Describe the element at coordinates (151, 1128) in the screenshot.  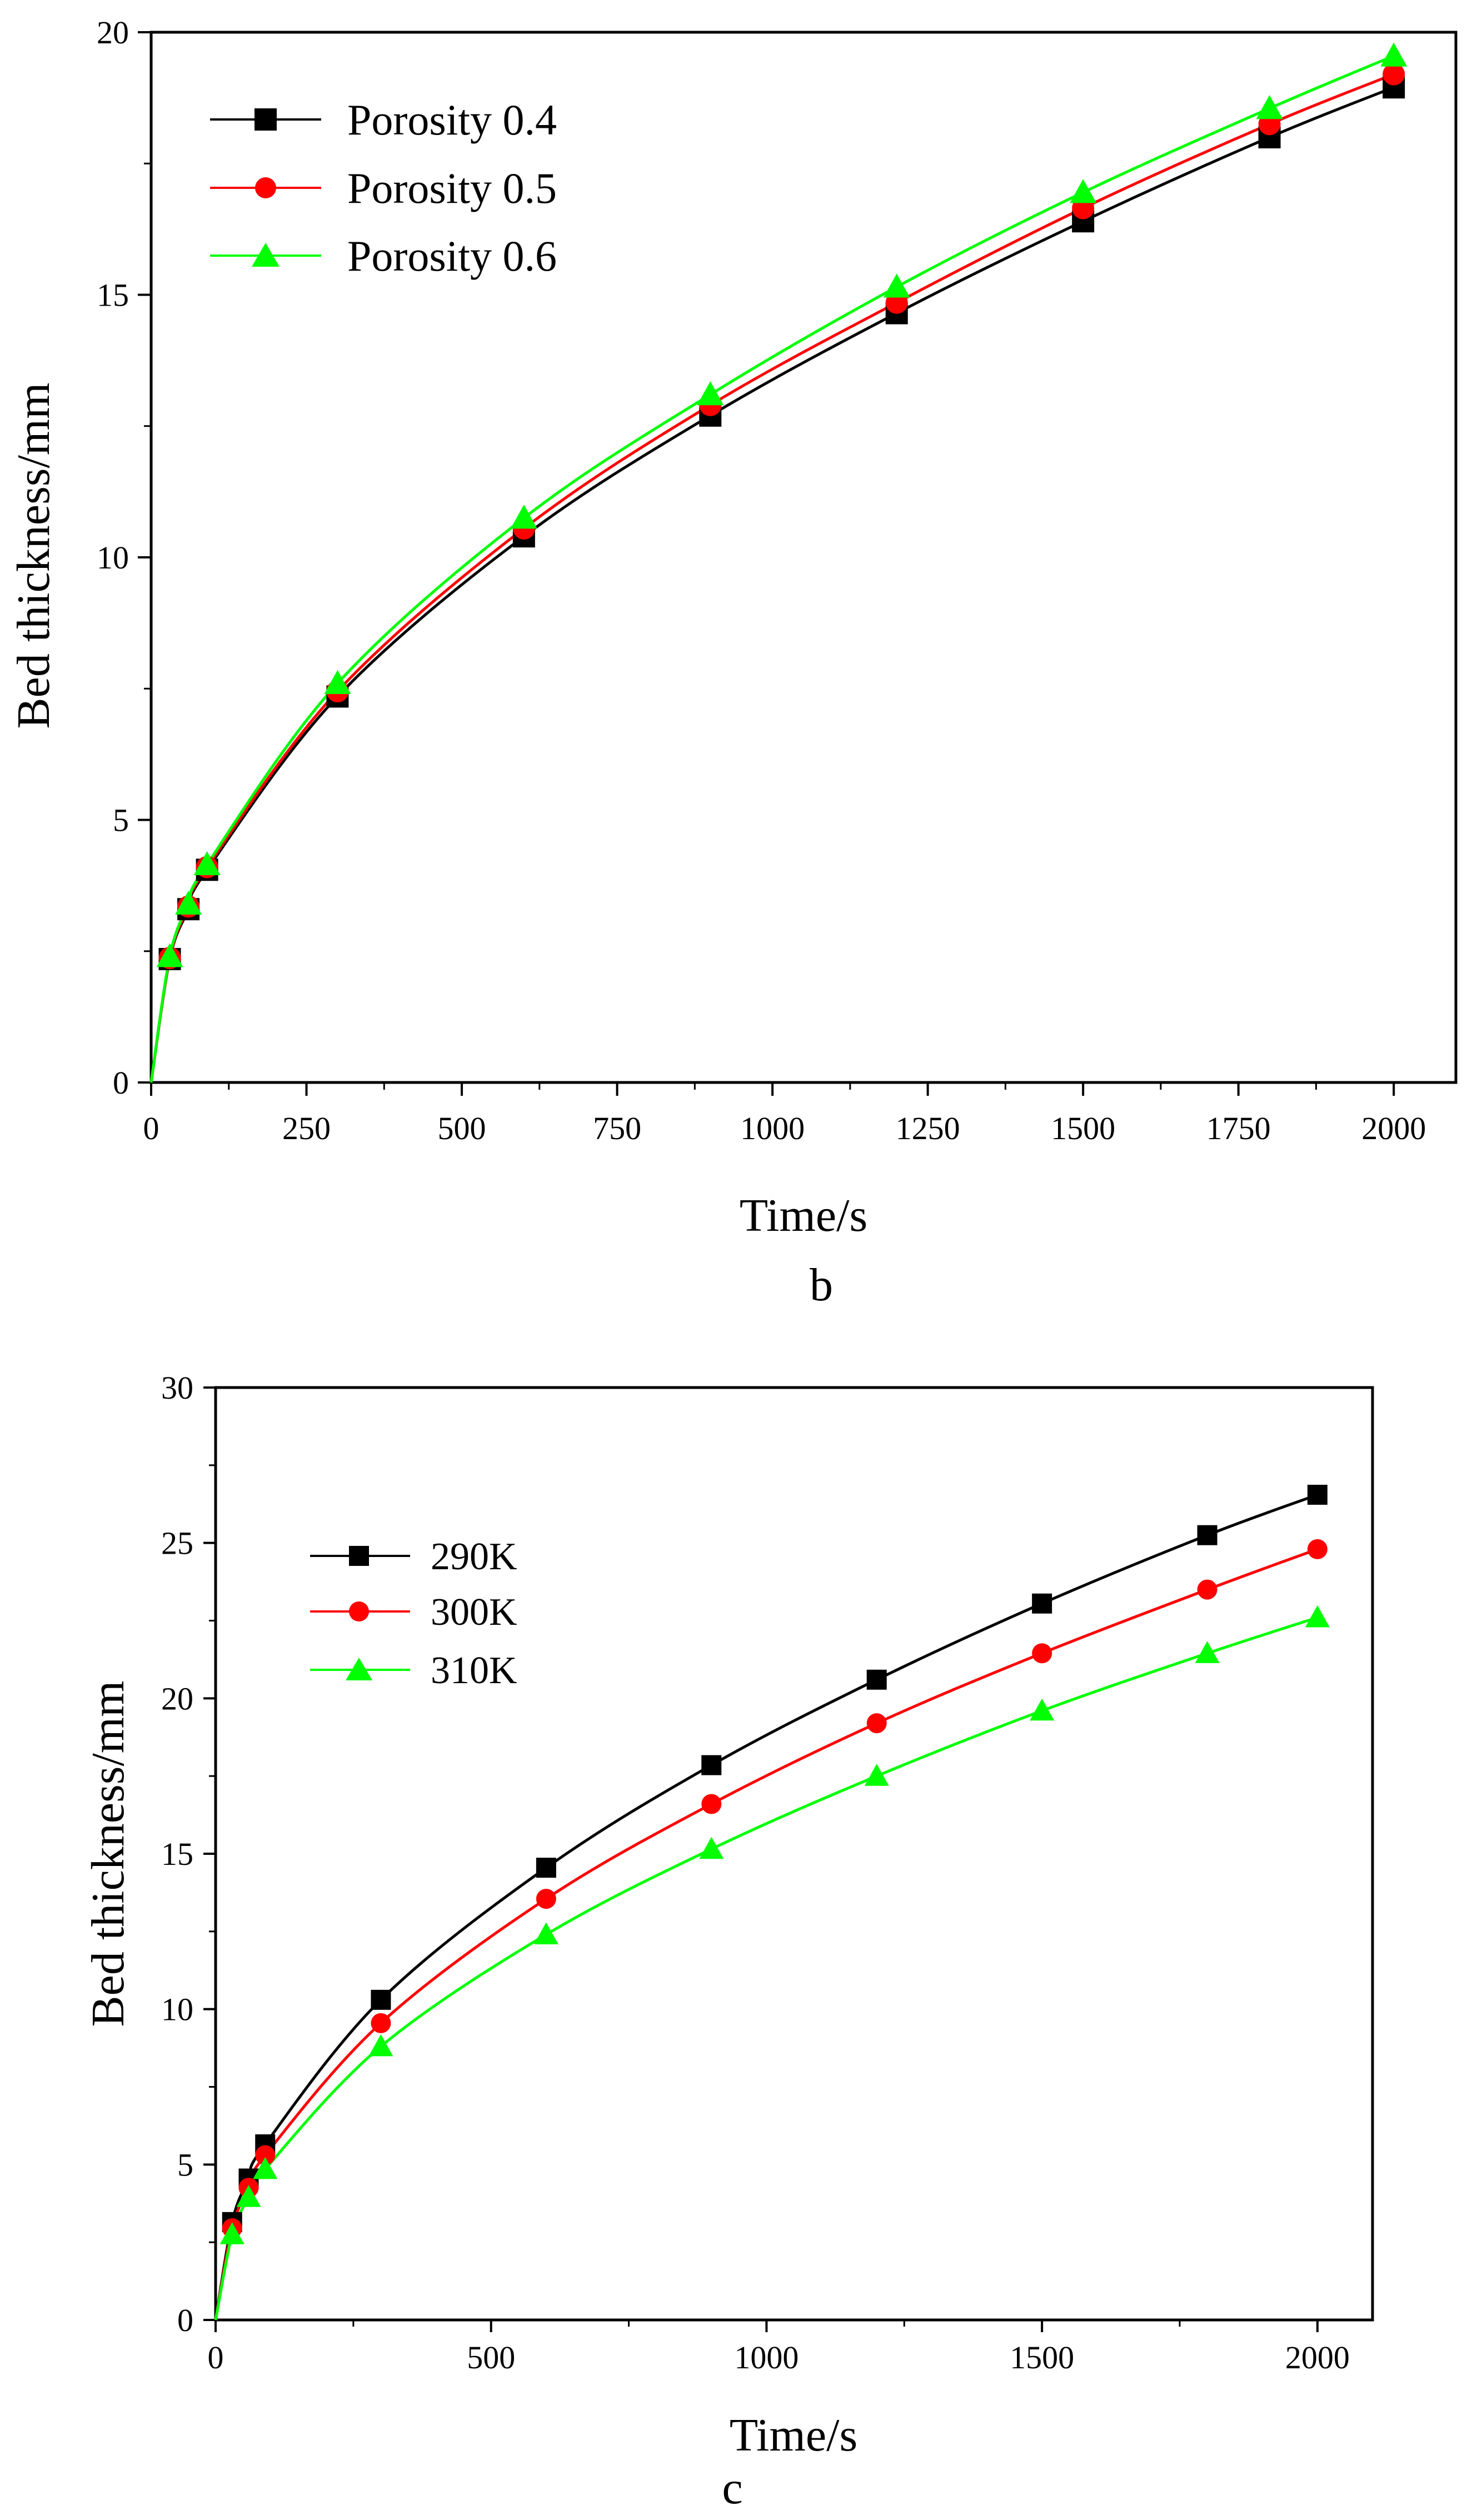
I see `chart-b-xtick-label: 0` at that location.